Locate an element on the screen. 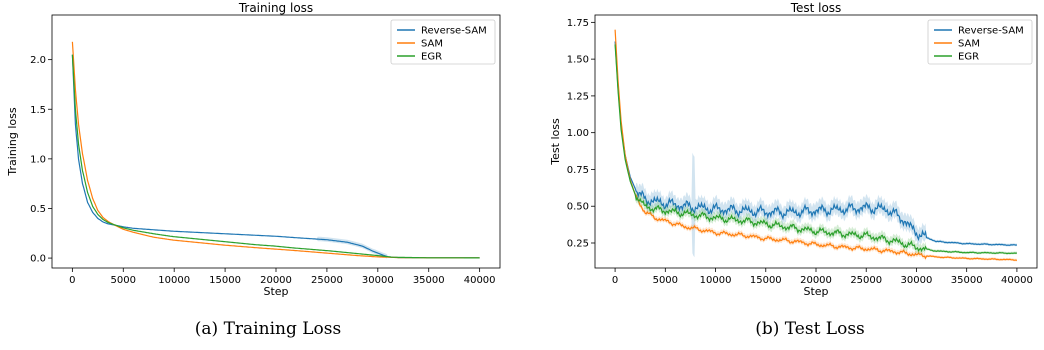 The height and width of the screenshot is (350, 1044). y-tick-label: 0.25 is located at coordinates (578, 243).